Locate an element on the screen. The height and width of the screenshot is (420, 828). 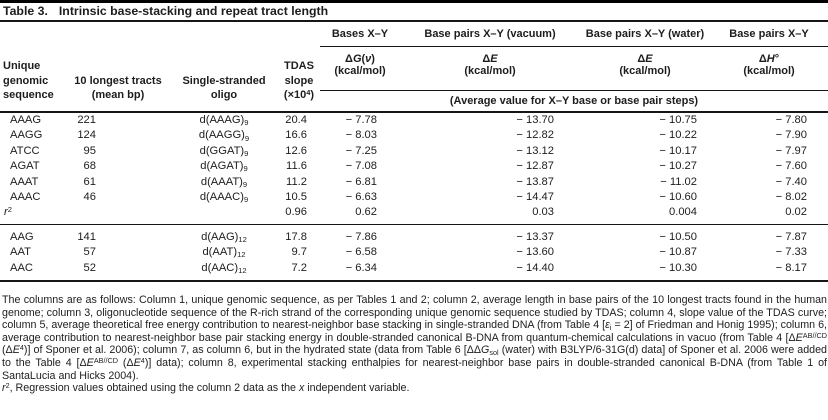
cell-tracts: 124 is located at coordinates (86, 135).